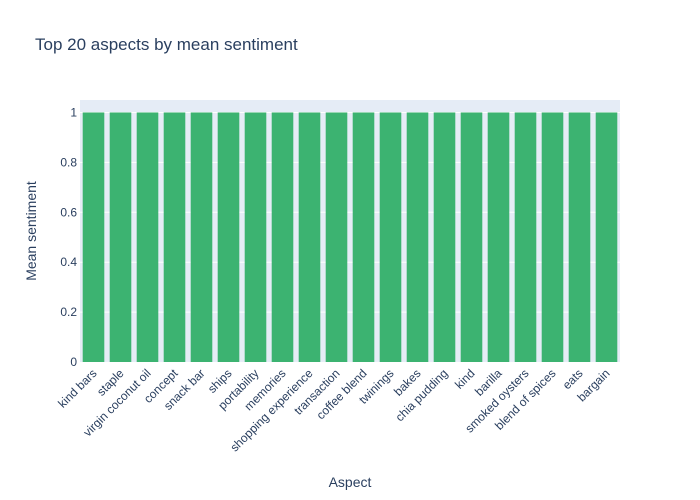  Describe the element at coordinates (31, 231) in the screenshot. I see `y-axis-title: Mean sentiment` at that location.